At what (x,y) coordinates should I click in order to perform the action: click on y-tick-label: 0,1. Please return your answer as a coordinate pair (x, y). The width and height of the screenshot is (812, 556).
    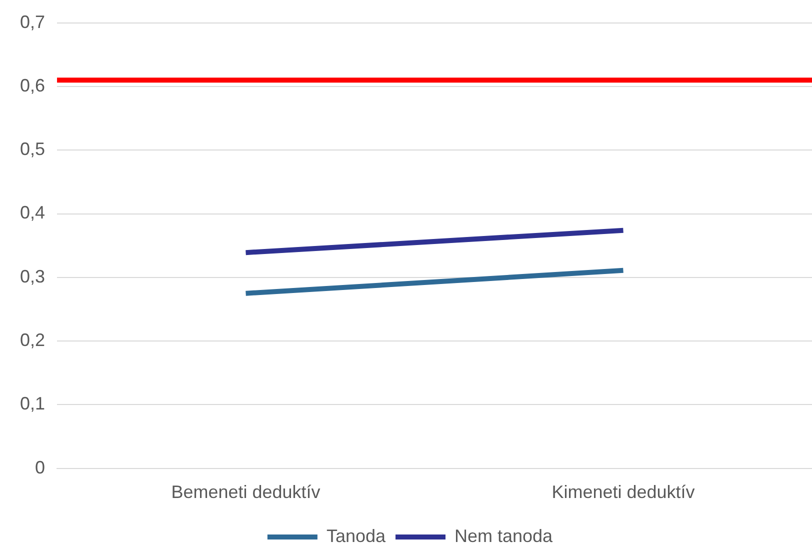
    Looking at the image, I should click on (33, 404).